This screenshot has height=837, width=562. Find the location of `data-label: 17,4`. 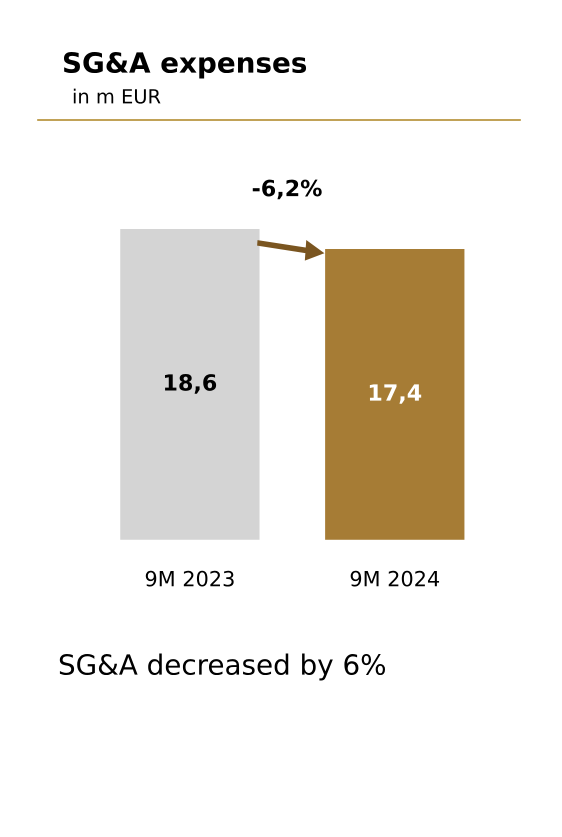

data-label: 17,4 is located at coordinates (396, 394).